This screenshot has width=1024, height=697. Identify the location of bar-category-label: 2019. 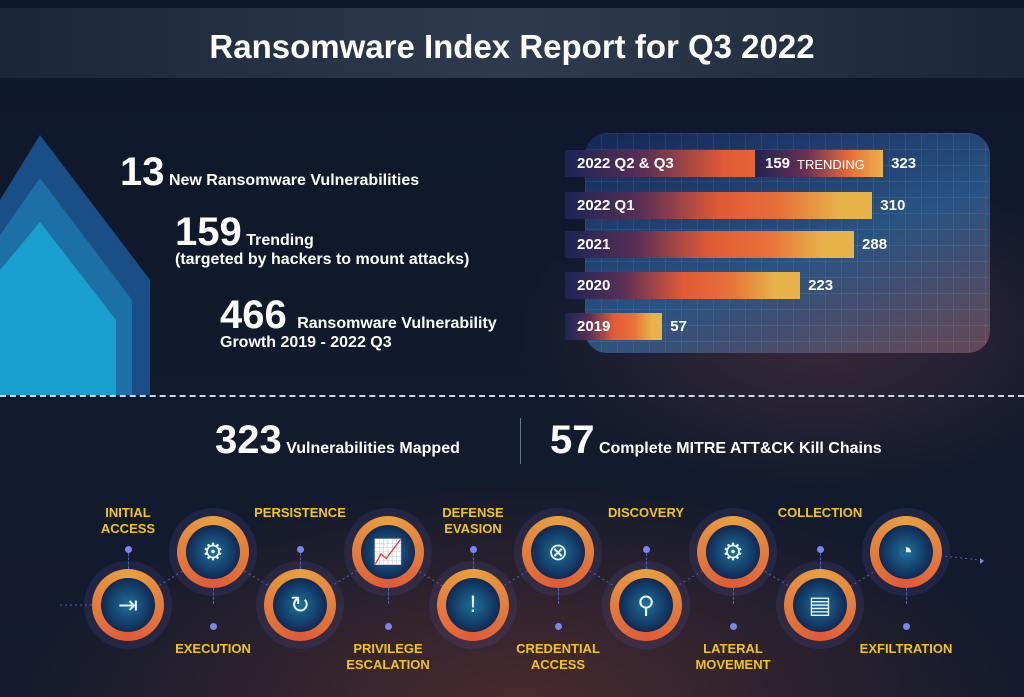
(594, 326).